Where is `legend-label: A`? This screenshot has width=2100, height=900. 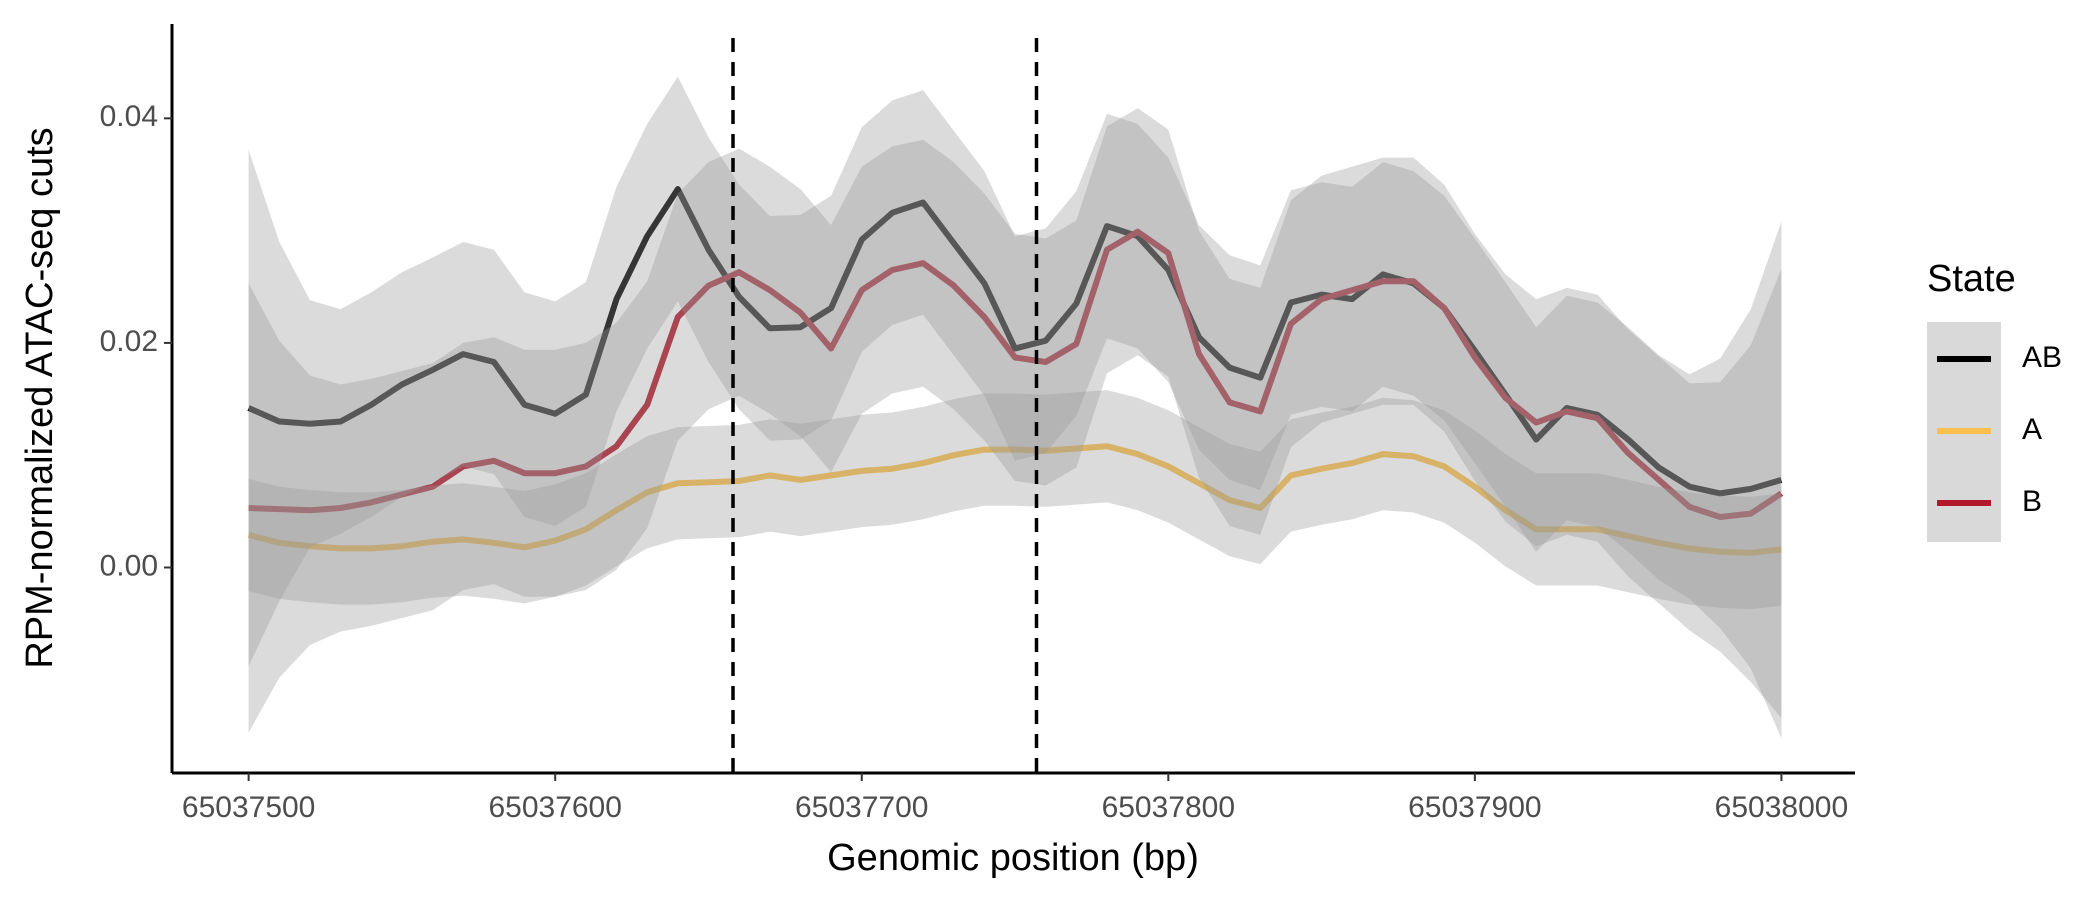 legend-label: A is located at coordinates (2032, 429).